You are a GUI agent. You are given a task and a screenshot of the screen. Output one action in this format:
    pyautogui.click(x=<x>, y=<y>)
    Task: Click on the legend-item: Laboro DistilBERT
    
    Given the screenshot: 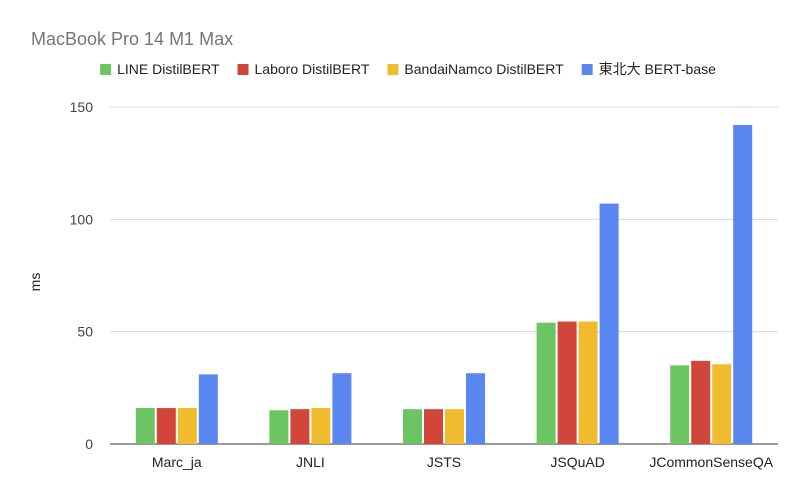 What is the action you would take?
    pyautogui.click(x=303, y=69)
    